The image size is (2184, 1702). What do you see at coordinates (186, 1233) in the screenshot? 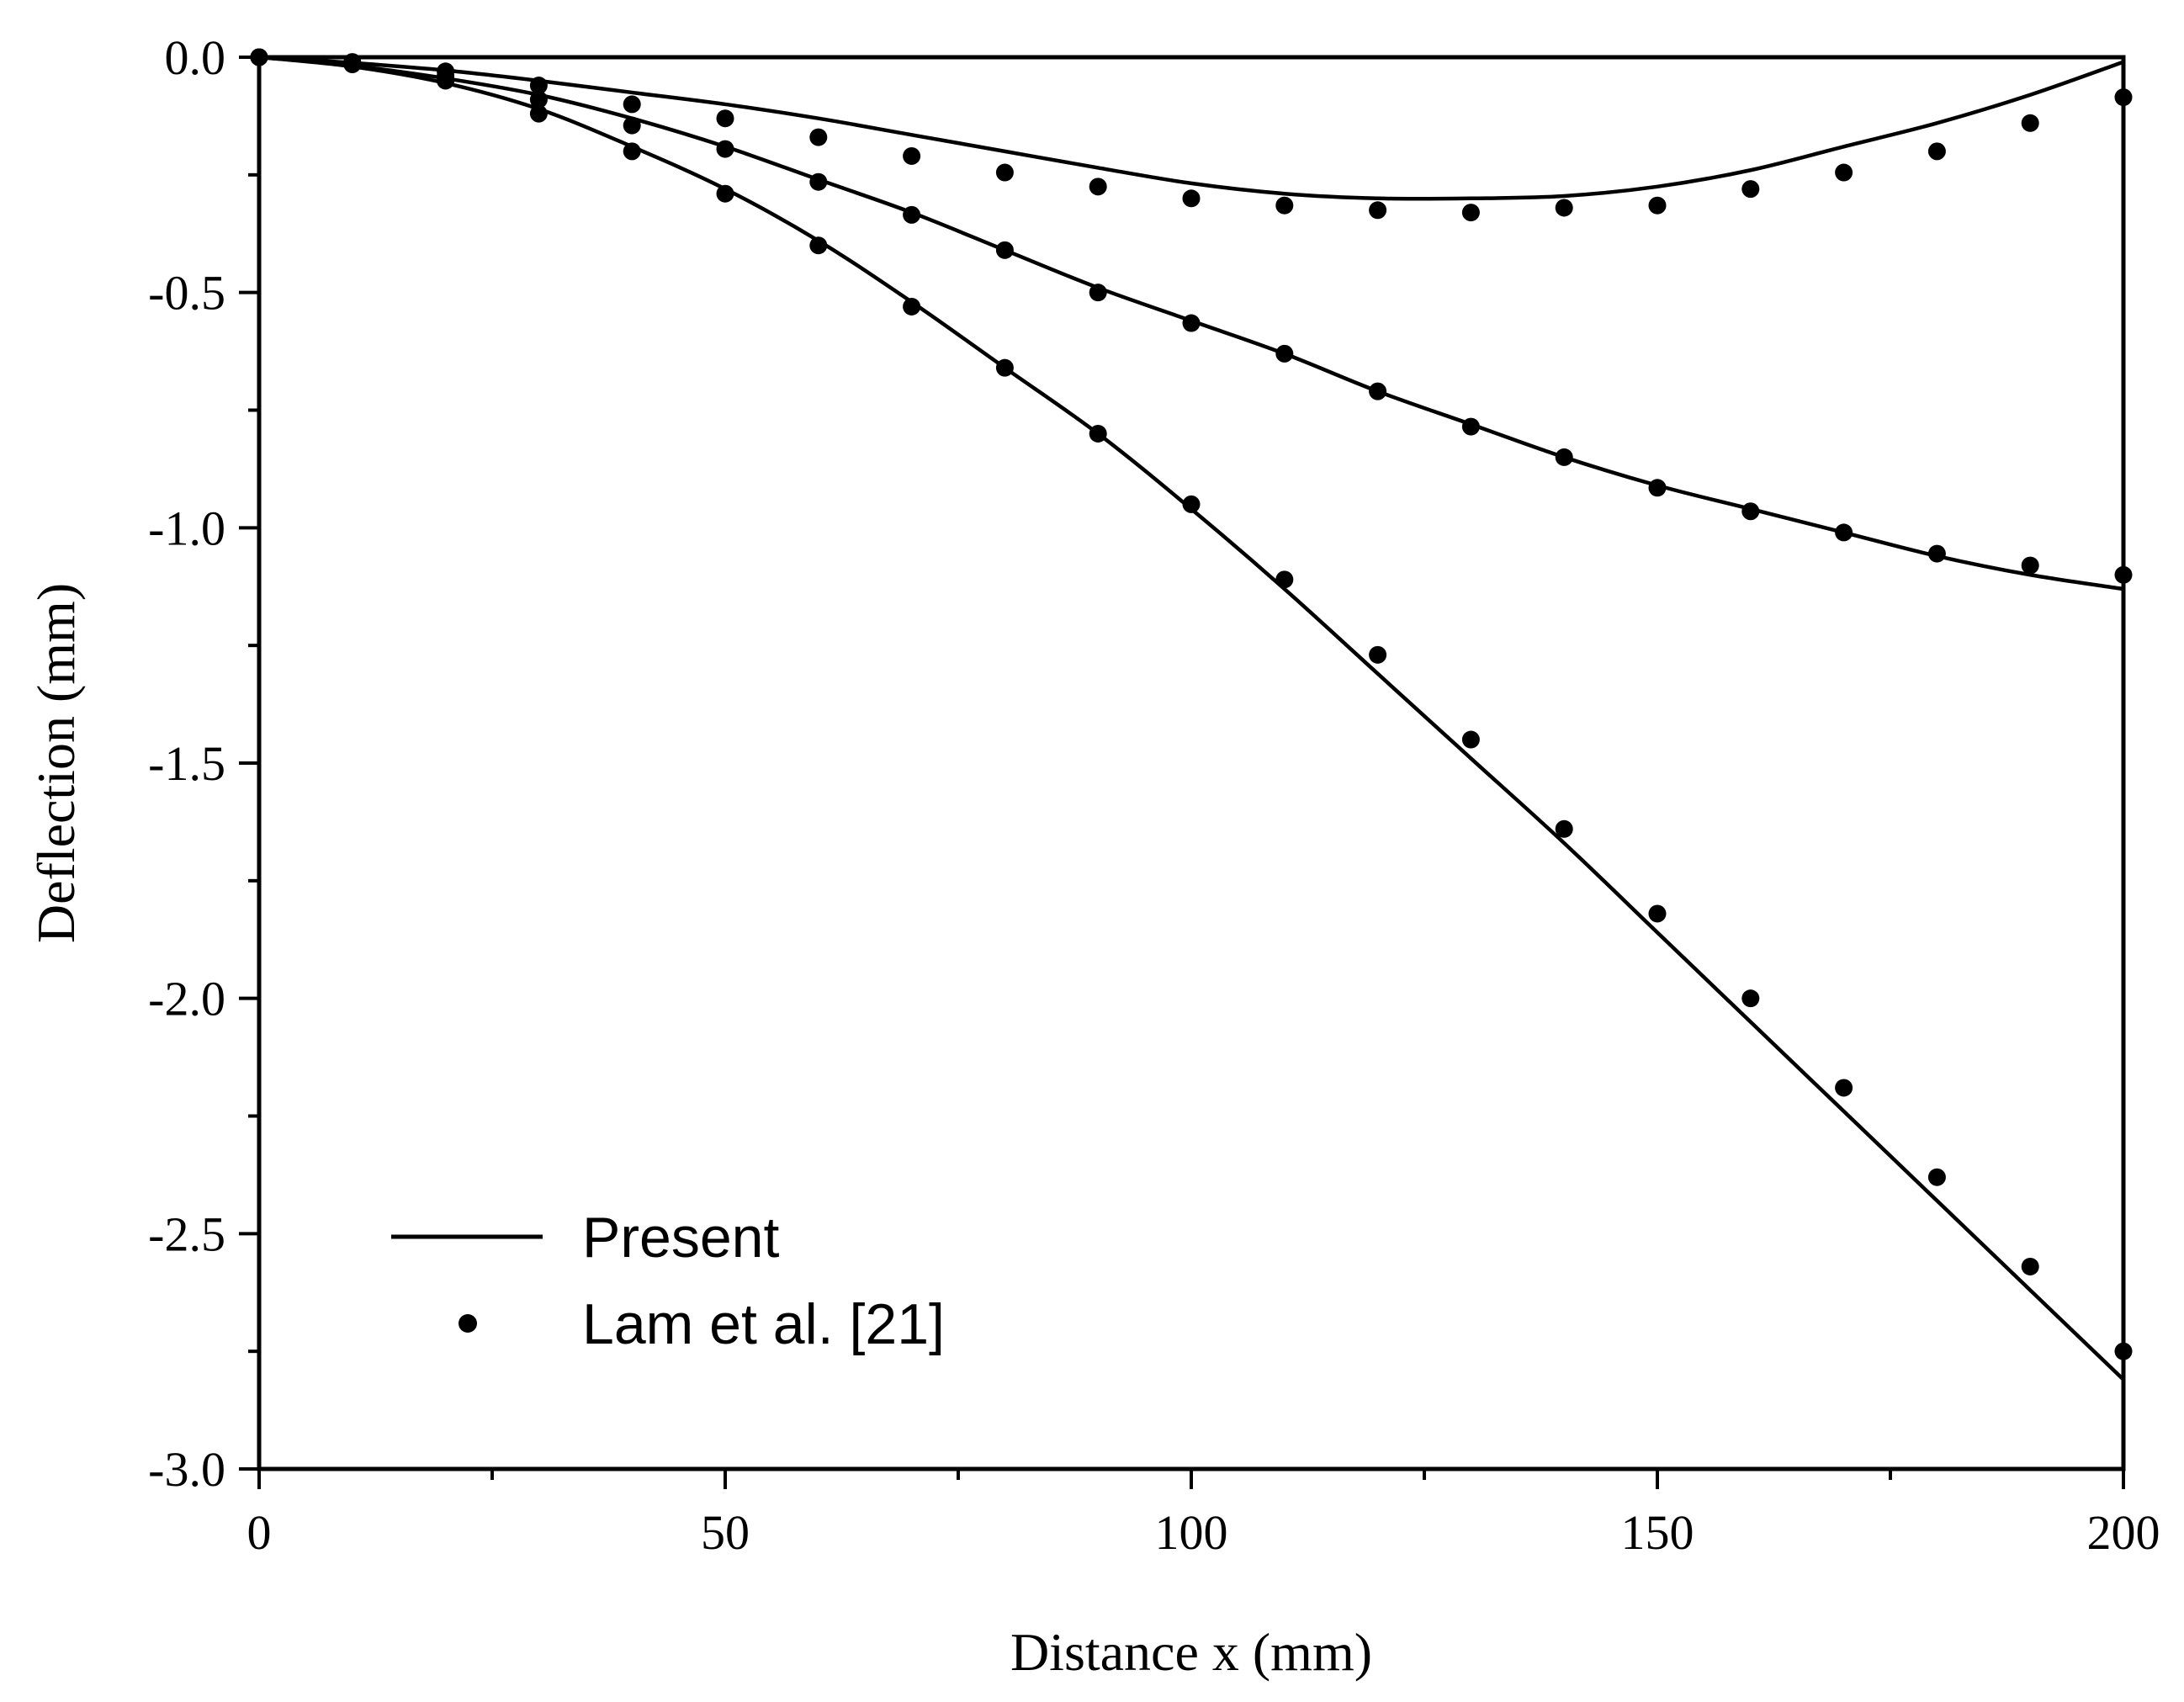
I see `y-tick-label: -2.5` at bounding box center [186, 1233].